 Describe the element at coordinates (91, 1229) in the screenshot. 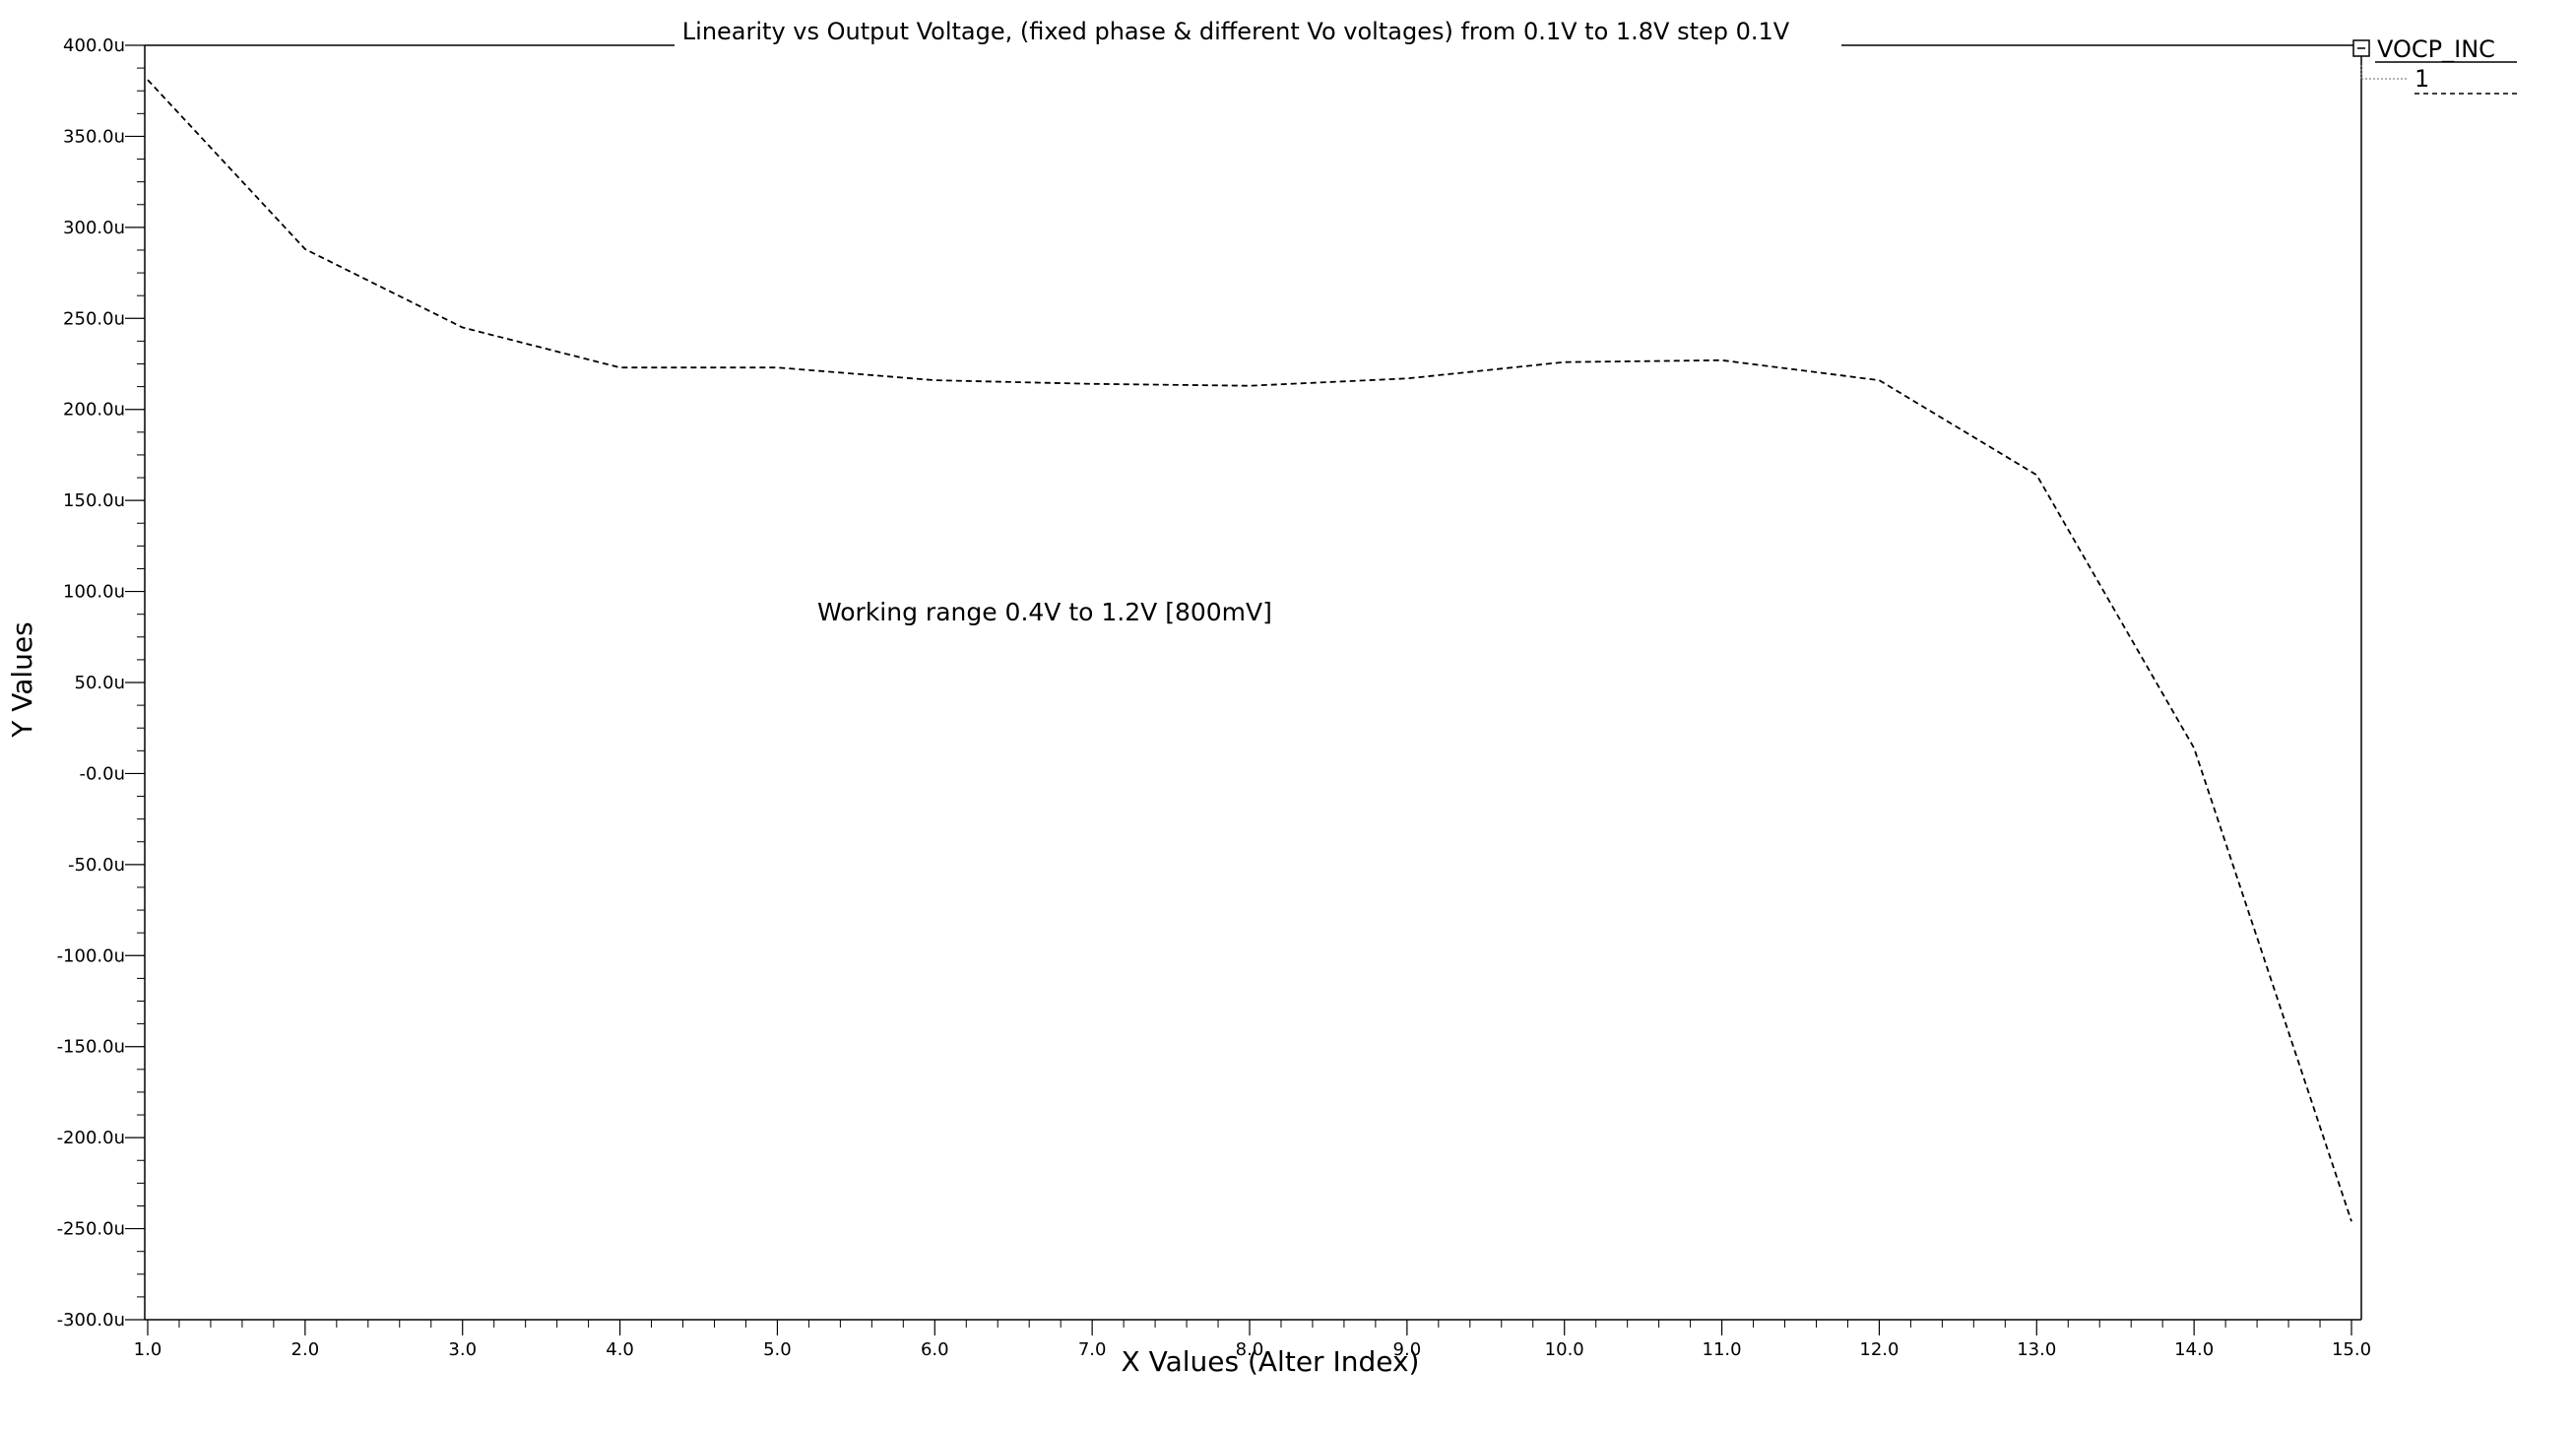

I see `y-tick-label: -250.0u` at that location.